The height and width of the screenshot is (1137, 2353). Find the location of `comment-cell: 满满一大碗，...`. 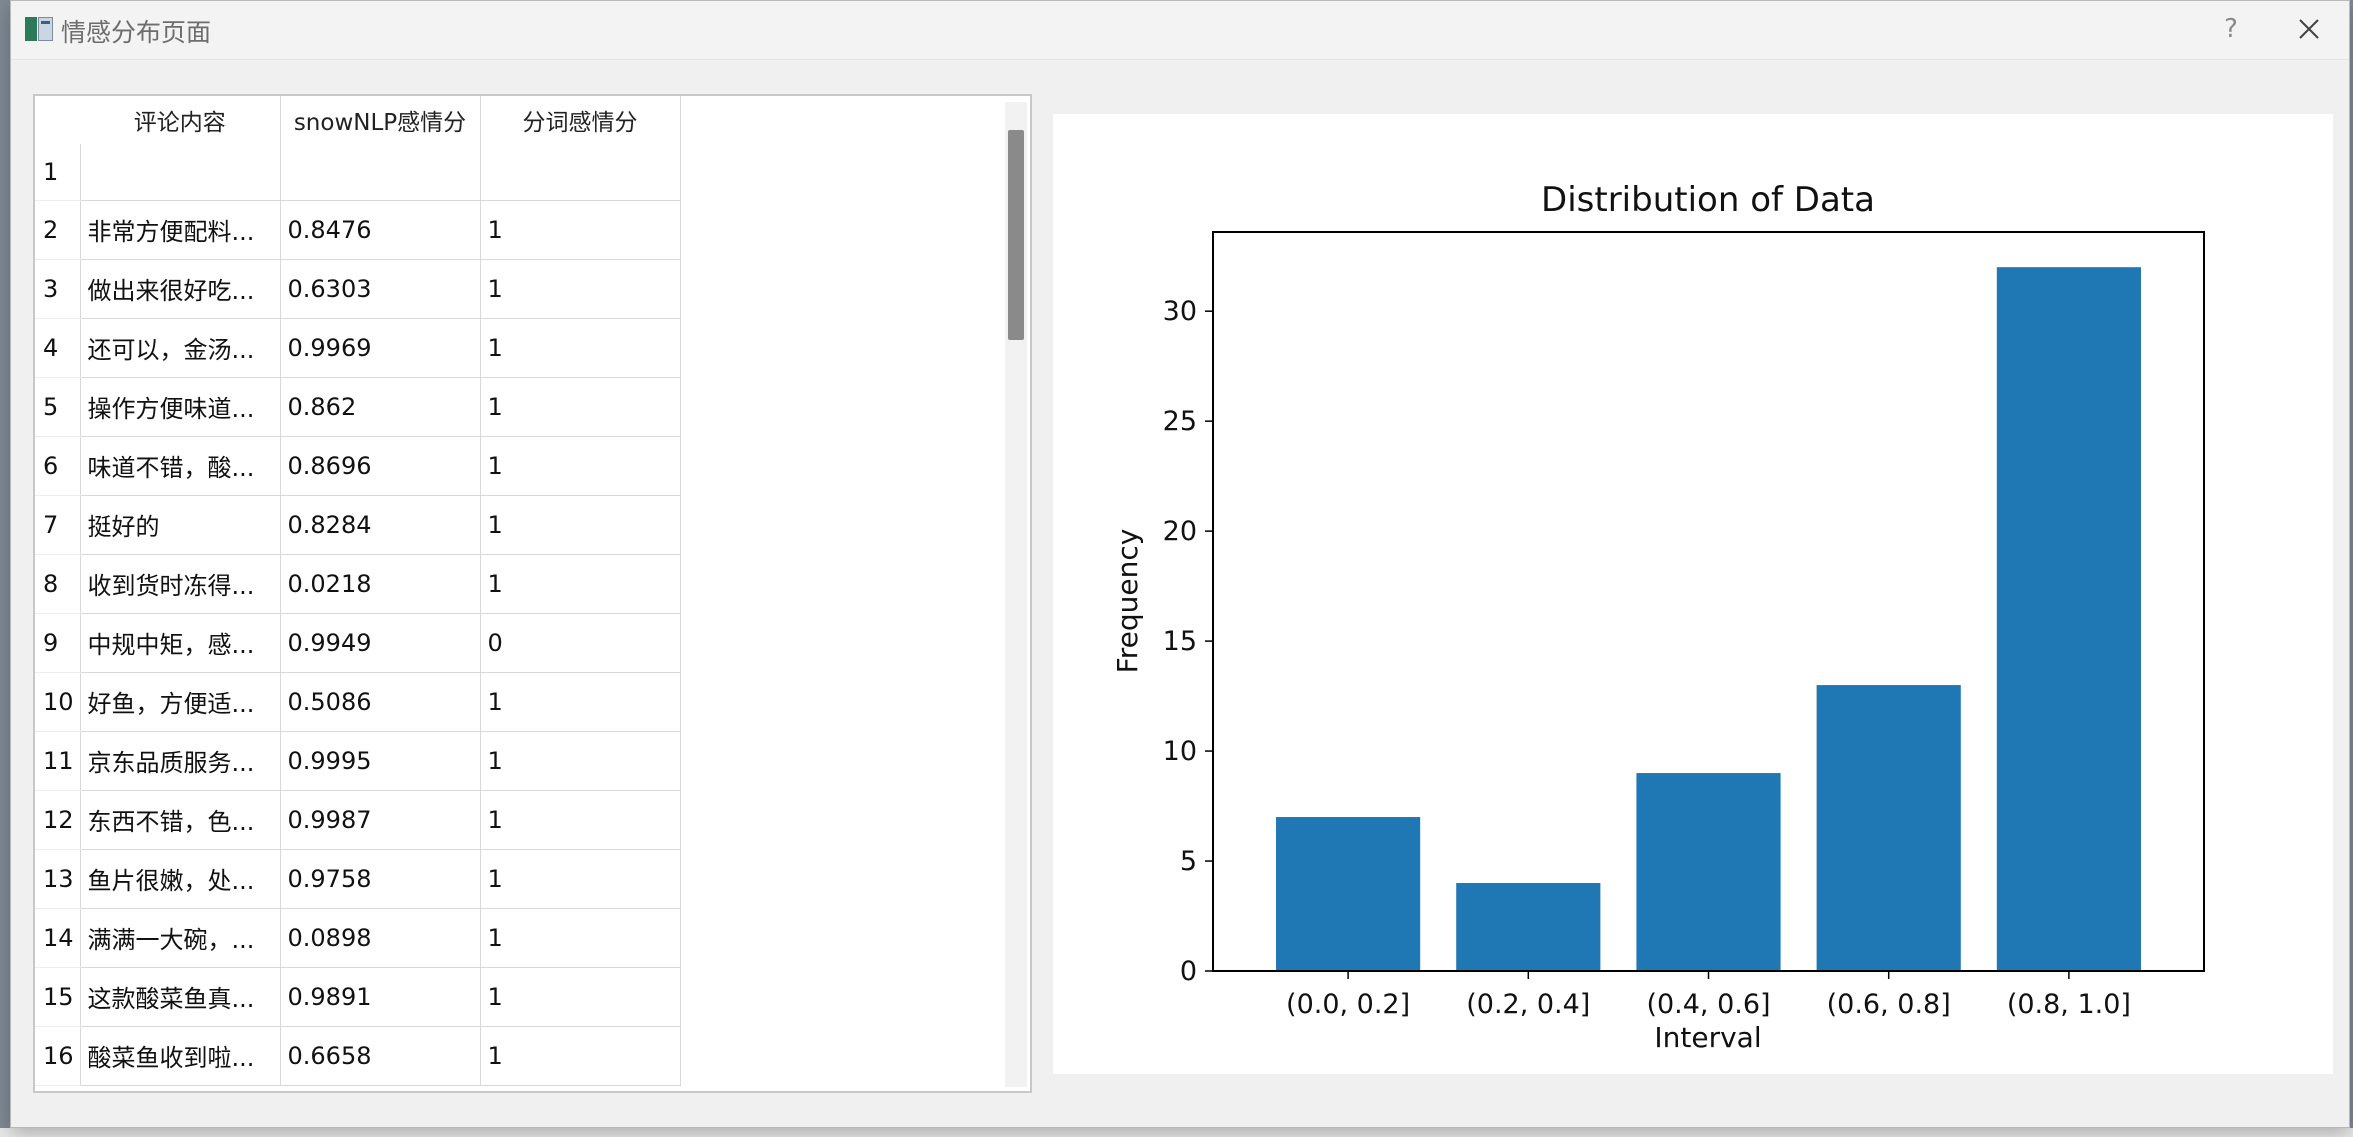

comment-cell: 满满一大碗，... is located at coordinates (180, 938).